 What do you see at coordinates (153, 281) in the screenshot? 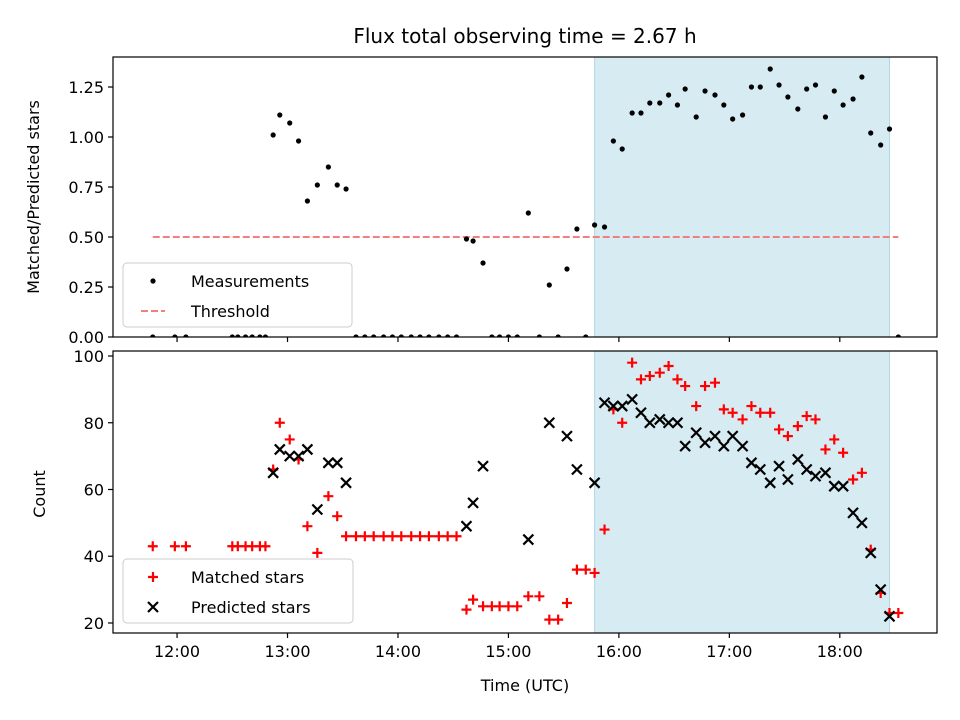
I see `legend-measurements-marker` at bounding box center [153, 281].